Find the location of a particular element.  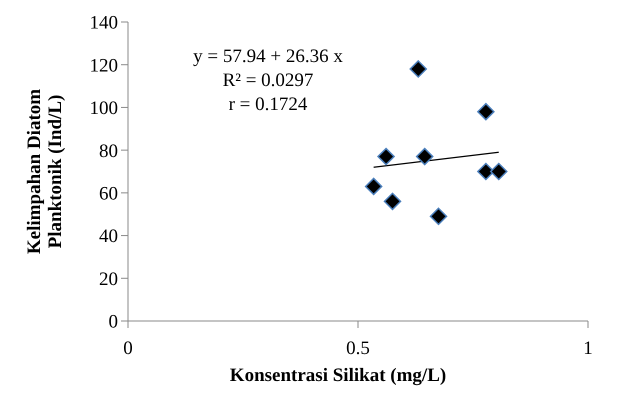

annotation: r = 0.1724 is located at coordinates (268, 104).